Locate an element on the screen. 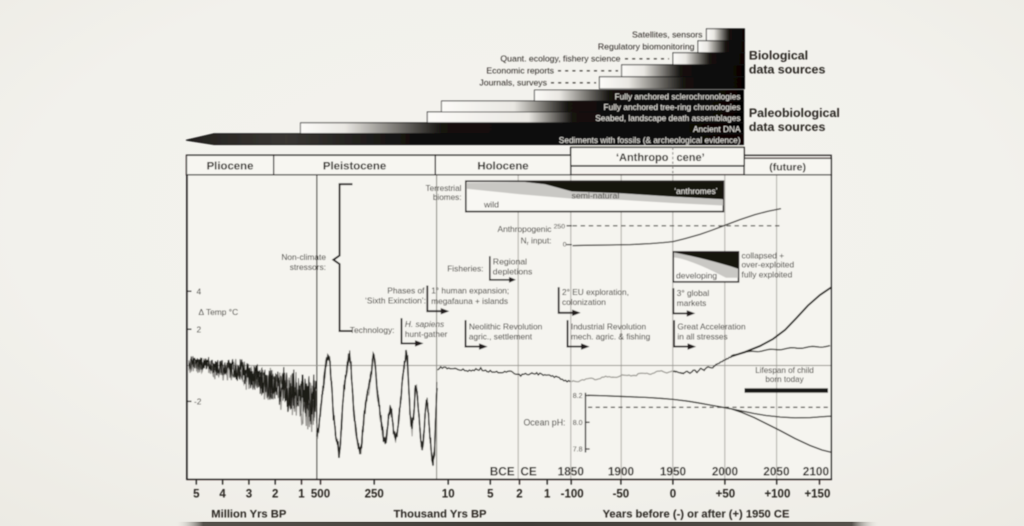  svg-text: in all stresses is located at coordinates (702, 336).